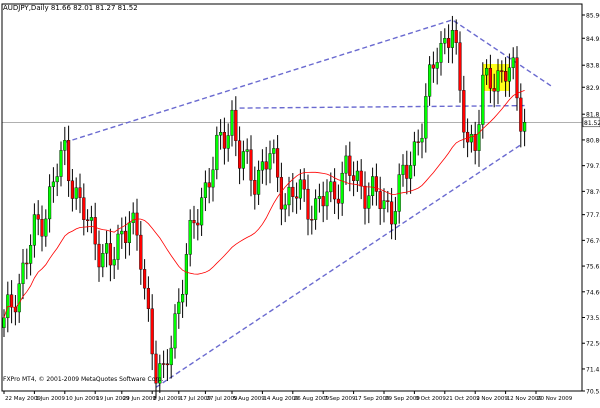 Image resolution: width=600 pixels, height=408 pixels. What do you see at coordinates (525, 399) in the screenshot?
I see `x-tick-label: 12 Nov 2009` at bounding box center [525, 399].